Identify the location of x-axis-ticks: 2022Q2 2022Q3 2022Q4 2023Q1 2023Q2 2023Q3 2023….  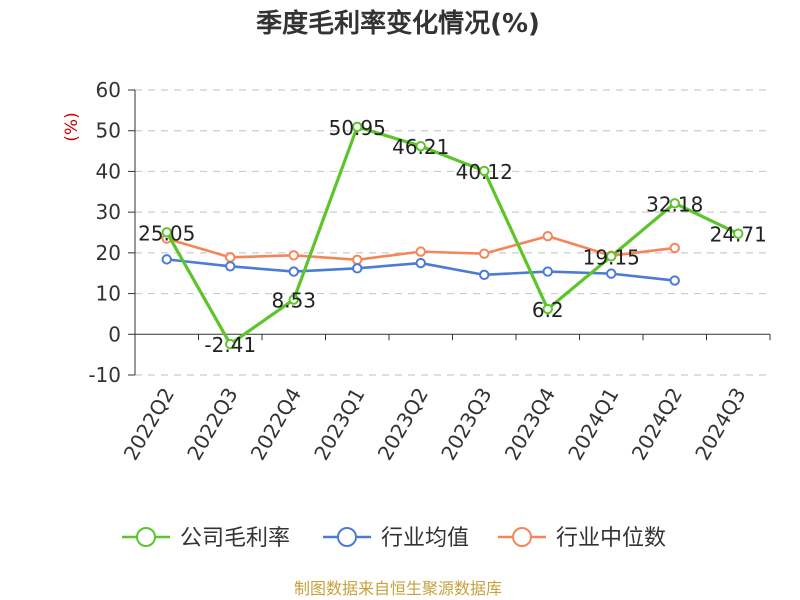
(435, 424).